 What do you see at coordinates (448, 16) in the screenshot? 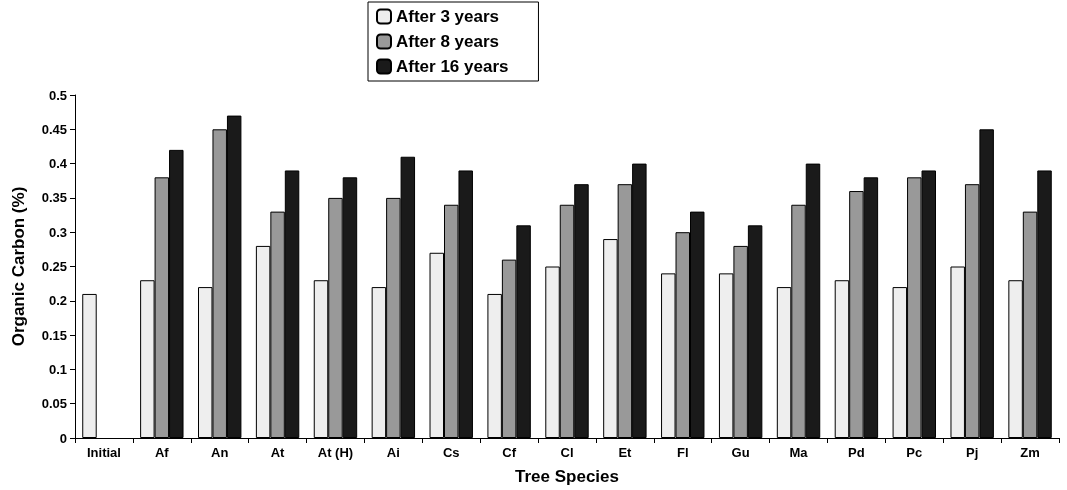
I see `legend-label: After 3 years` at bounding box center [448, 16].